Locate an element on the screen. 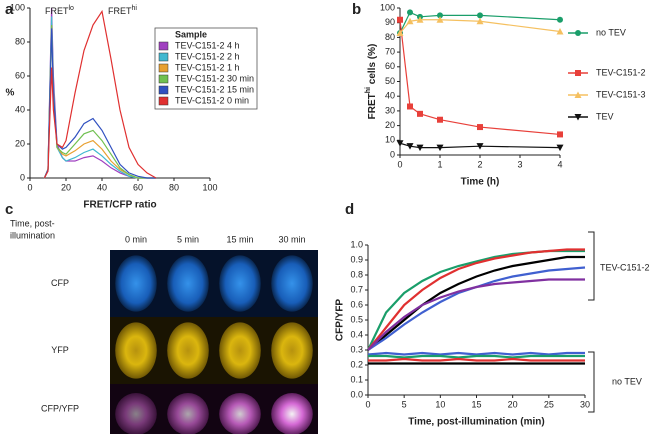 The width and height of the screenshot is (666, 434). y-tick-label: 1.0 is located at coordinates (356, 244).